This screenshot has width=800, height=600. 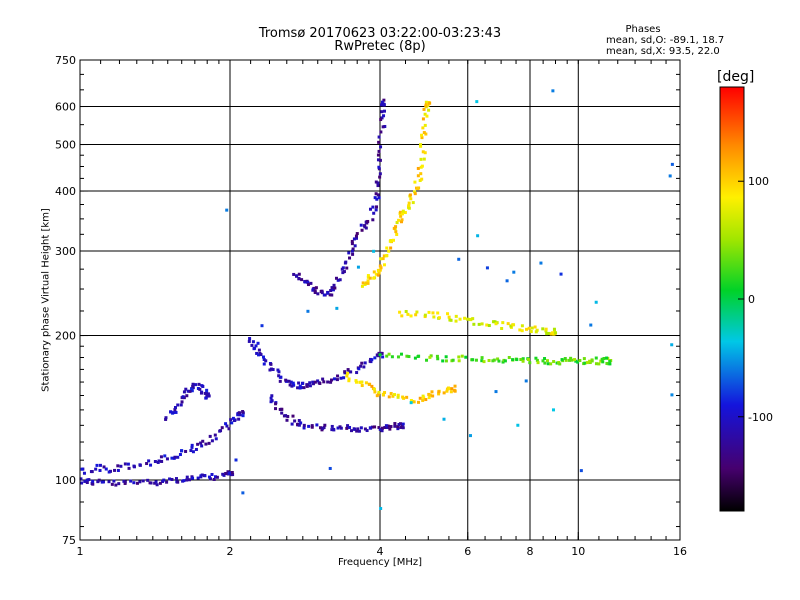 What do you see at coordinates (80, 551) in the screenshot?
I see `x-tick-label: 1` at bounding box center [80, 551].